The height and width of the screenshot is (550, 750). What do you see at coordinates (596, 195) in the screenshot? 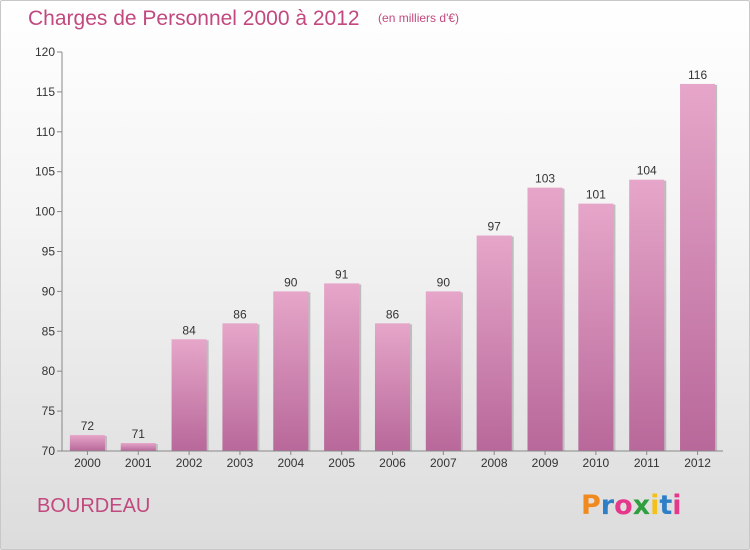
I see `data-label: 101` at bounding box center [596, 195].